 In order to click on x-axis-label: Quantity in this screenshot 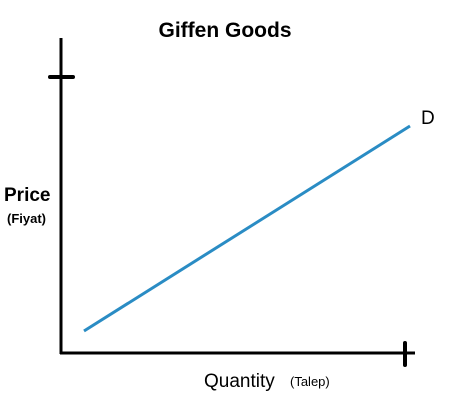, I will do `click(239, 381)`.